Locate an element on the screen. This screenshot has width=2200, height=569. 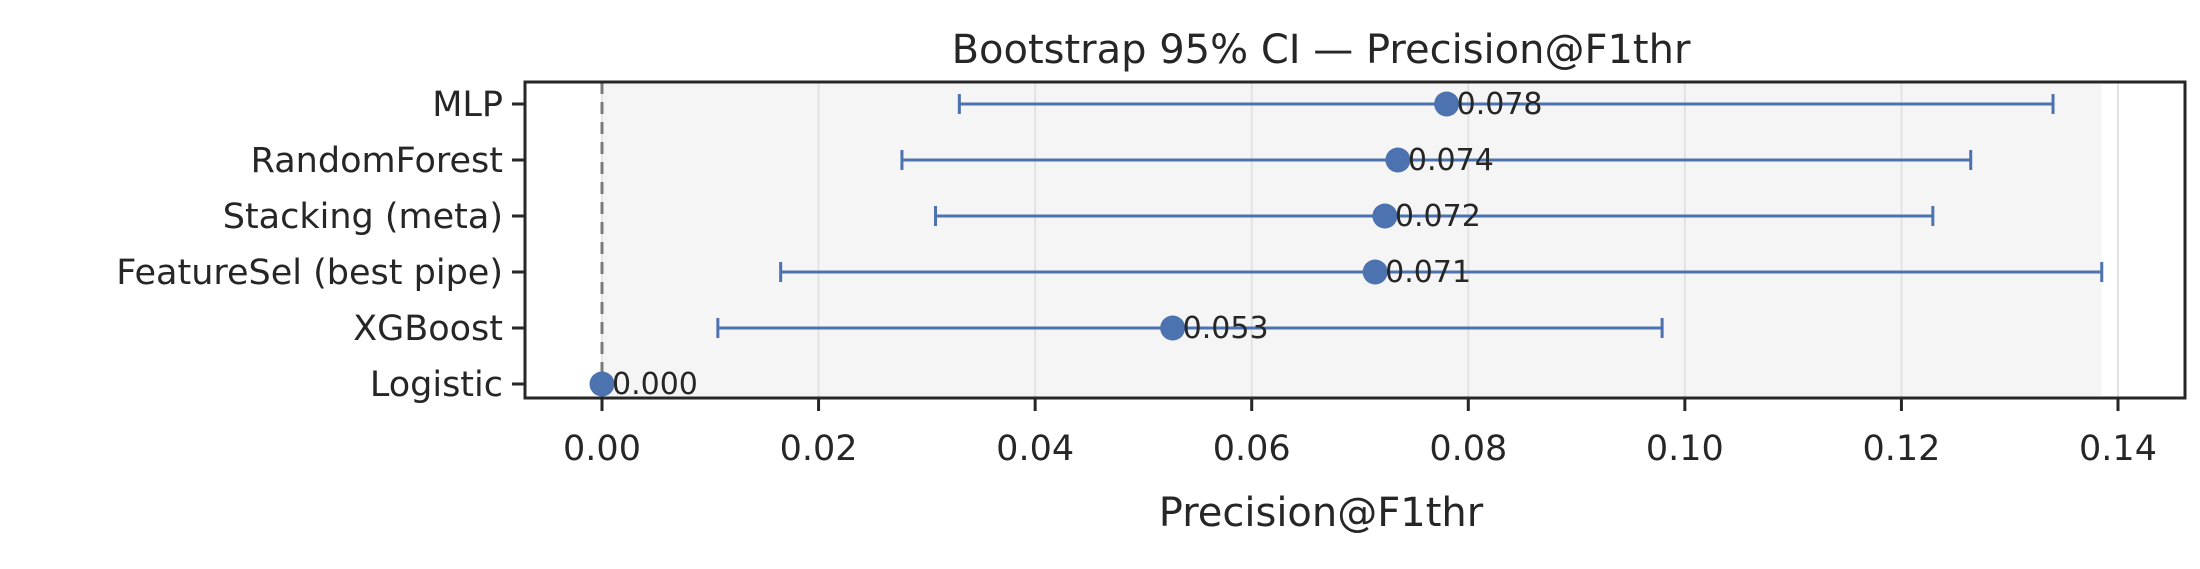
x-tick-label: 0.08 is located at coordinates (1468, 449).